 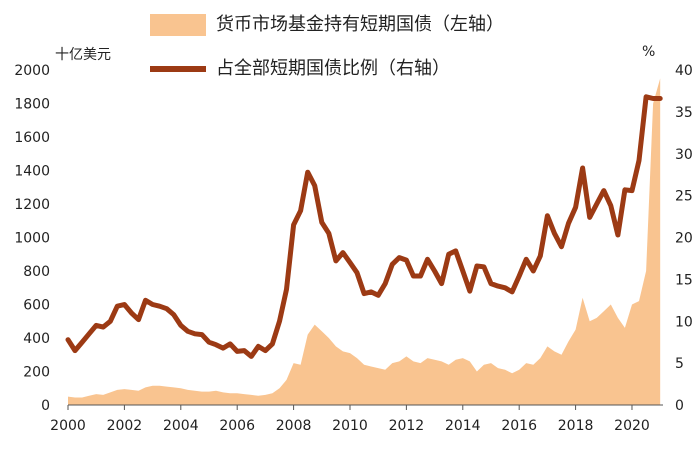 What do you see at coordinates (32, 138) in the screenshot?
I see `y-left-tick-label: 1600` at bounding box center [32, 138].